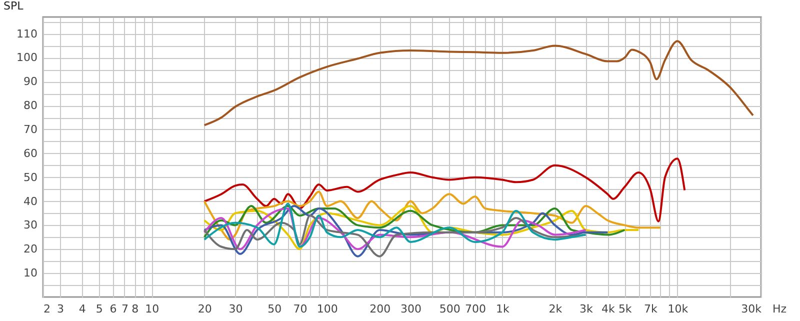 The image size is (800, 321). I want to click on x-tick-label: 2, so click(47, 309).